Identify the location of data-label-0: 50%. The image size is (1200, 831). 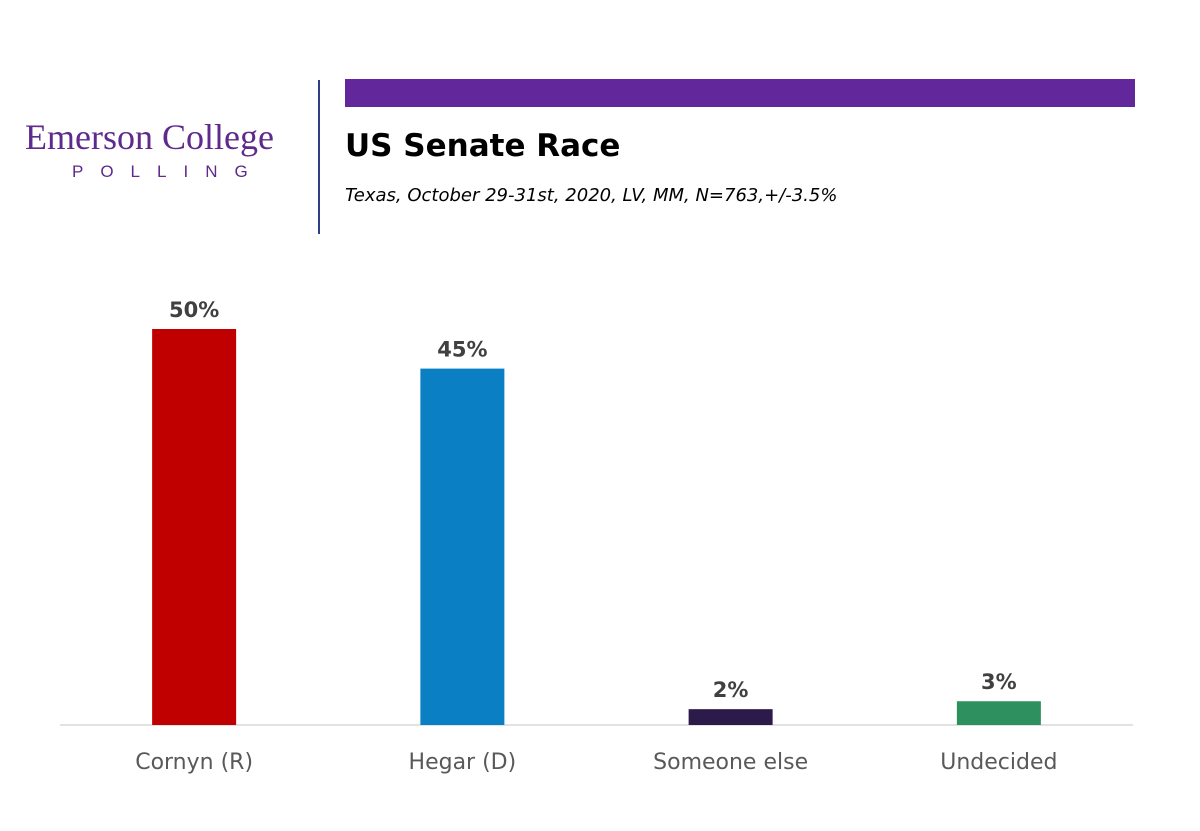
(194, 310).